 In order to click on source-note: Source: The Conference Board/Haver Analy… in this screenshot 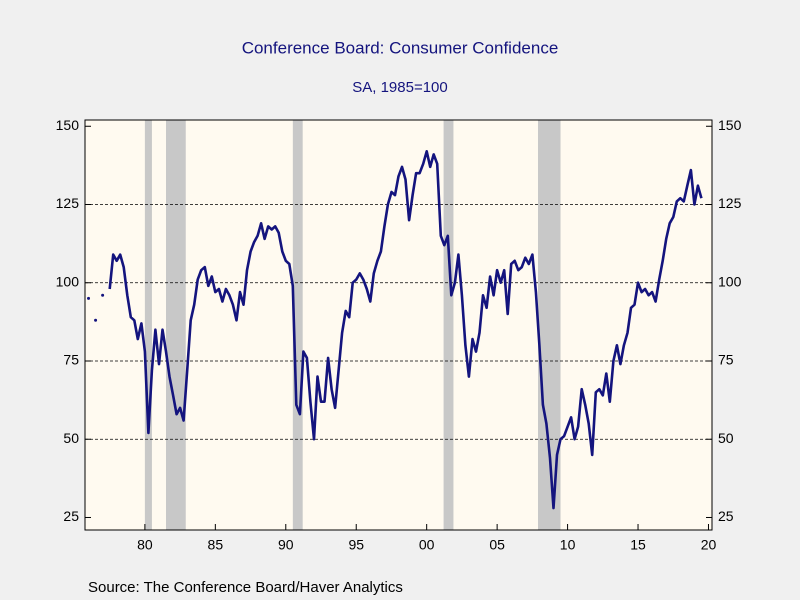, I will do `click(245, 587)`.